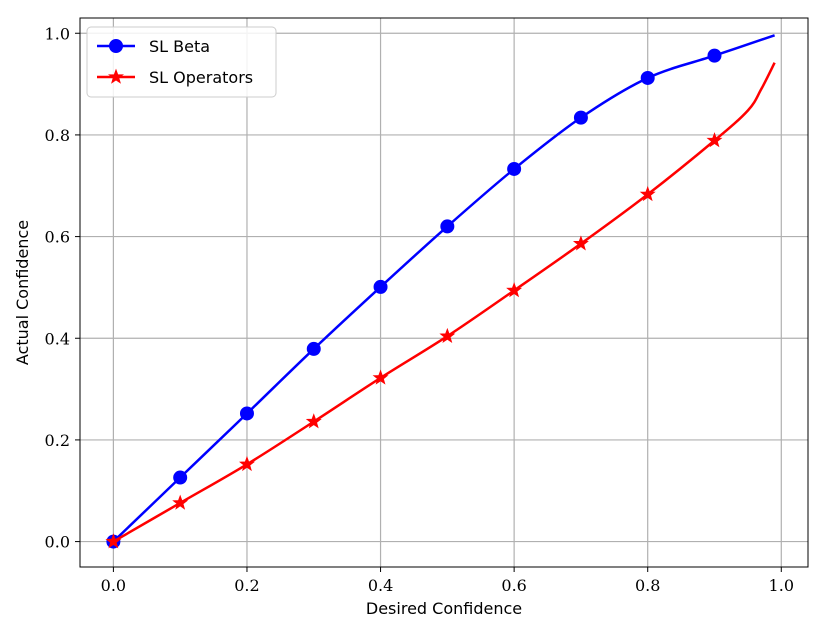 Image resolution: width=830 pixels, height=637 pixels. Describe the element at coordinates (57, 33) in the screenshot. I see `y-tick-label: 1.0` at that location.